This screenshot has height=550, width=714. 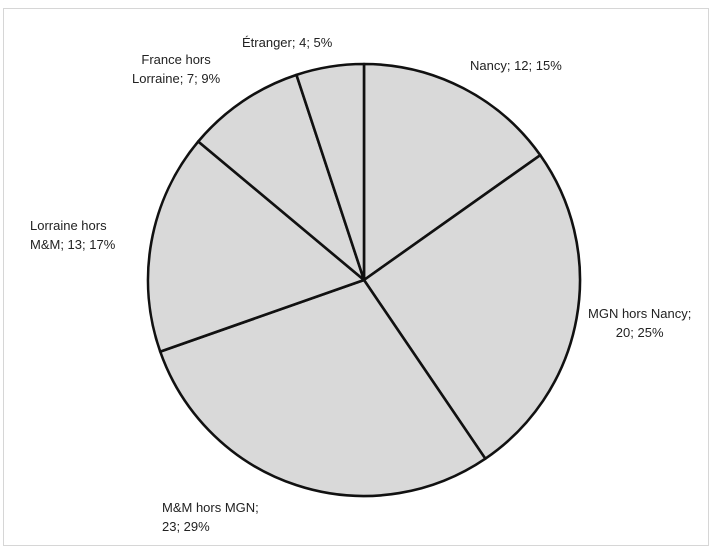 I want to click on label-mm-hors-mgn: M&M hors MGN; 23; 29%, so click(x=210, y=517).